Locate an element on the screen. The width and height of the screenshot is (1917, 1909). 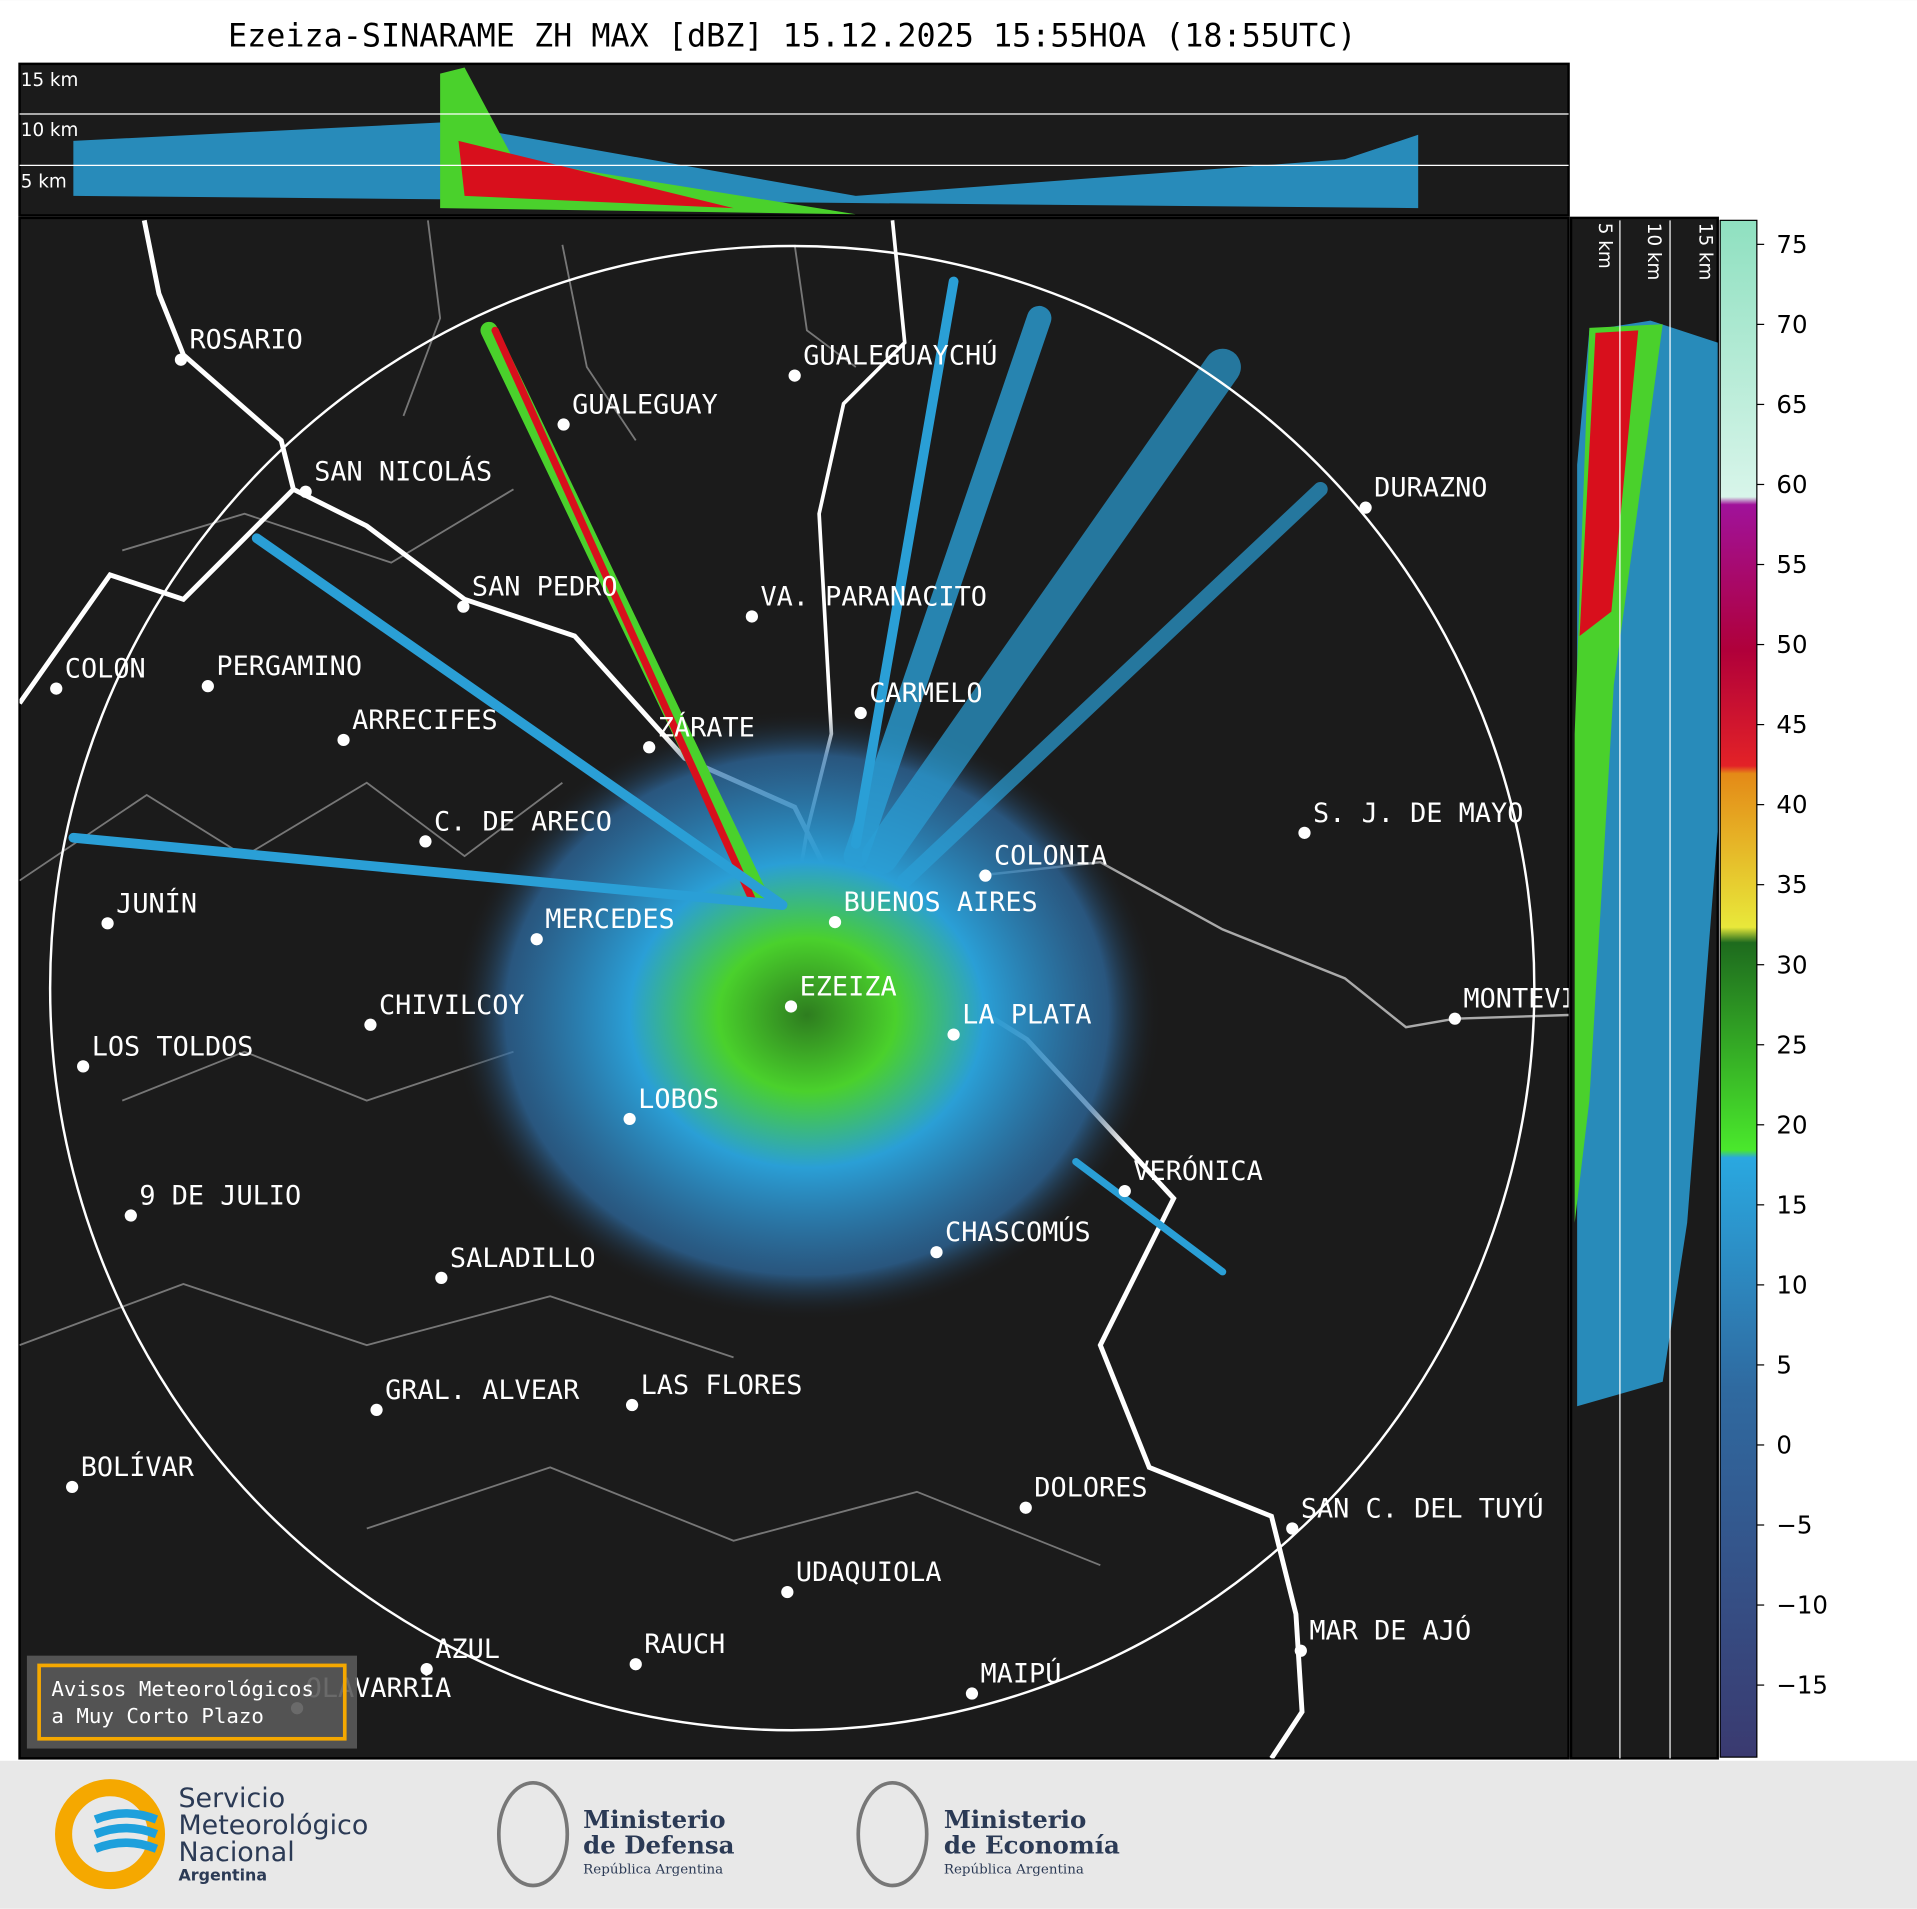
colorbar-tick-label: 30 is located at coordinates (1791, 964).